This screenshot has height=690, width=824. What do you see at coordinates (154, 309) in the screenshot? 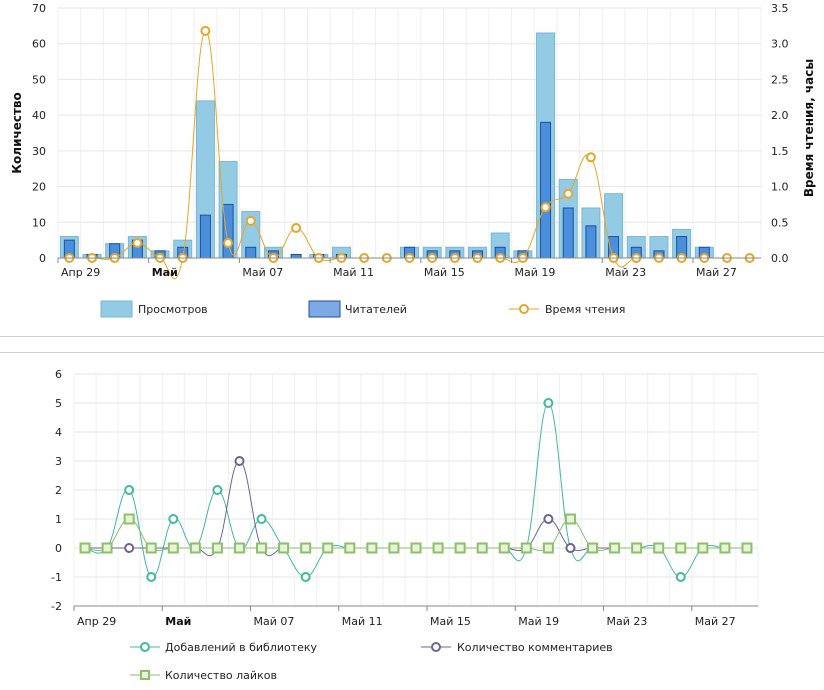
I see `legend-views: Просмотров` at bounding box center [154, 309].